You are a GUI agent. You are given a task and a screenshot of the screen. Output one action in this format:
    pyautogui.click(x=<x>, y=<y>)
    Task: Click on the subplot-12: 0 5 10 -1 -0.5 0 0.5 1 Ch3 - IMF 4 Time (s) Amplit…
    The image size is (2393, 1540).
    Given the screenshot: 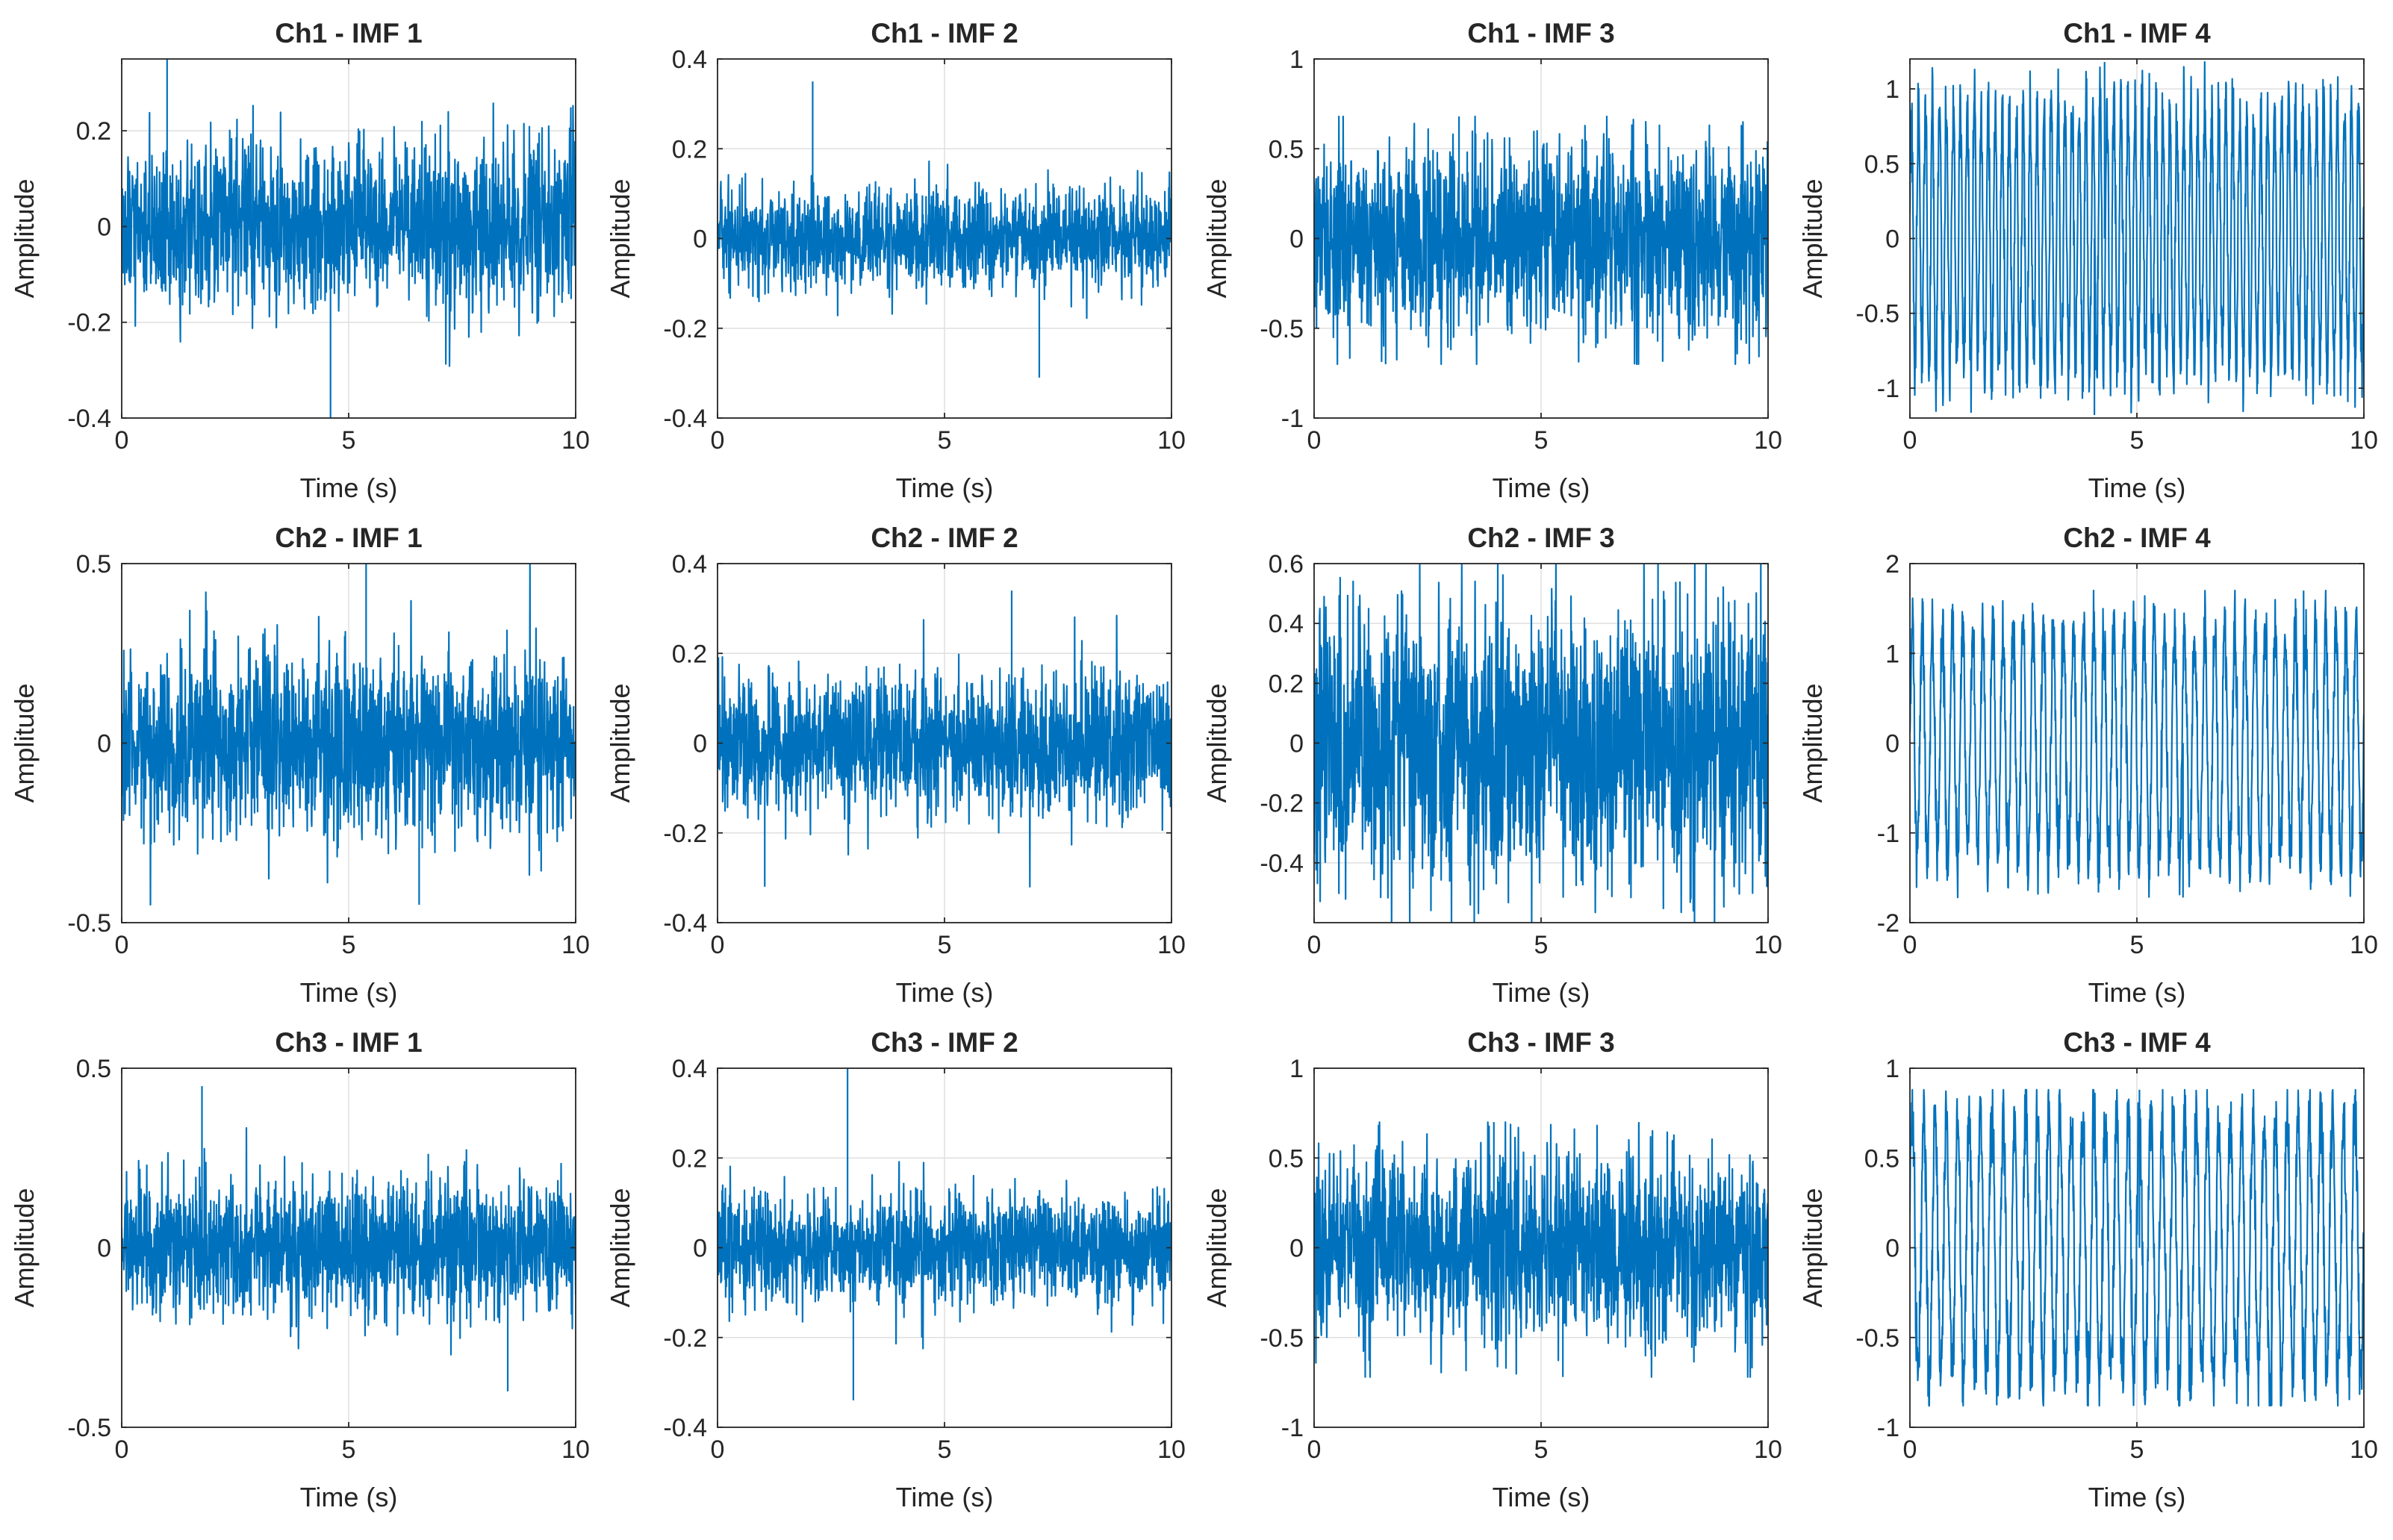 What is the action you would take?
    pyautogui.click(x=2088, y=1269)
    